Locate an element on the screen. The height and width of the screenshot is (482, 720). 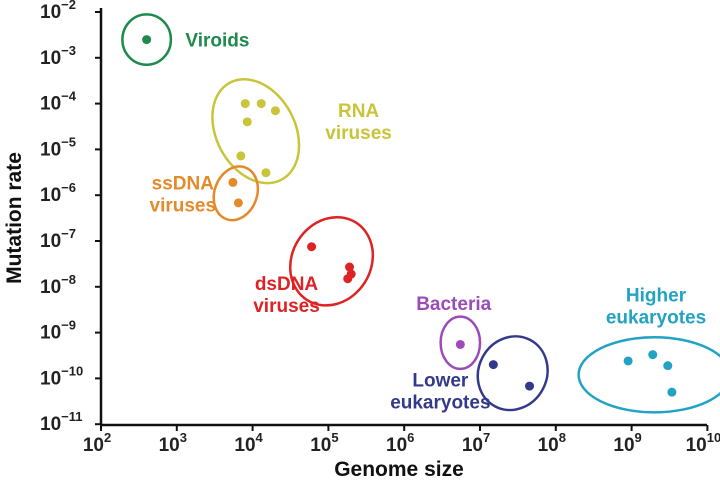
x-tick-label: 10⁶ is located at coordinates (400, 443).